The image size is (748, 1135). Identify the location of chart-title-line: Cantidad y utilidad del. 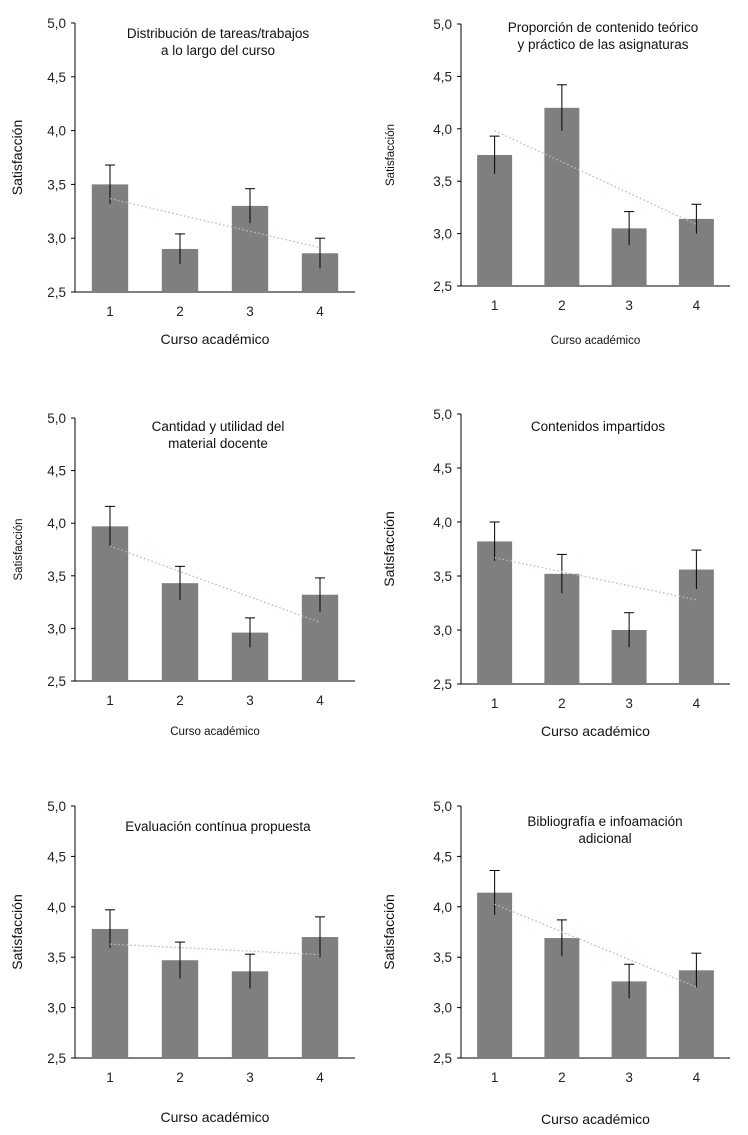
(218, 426).